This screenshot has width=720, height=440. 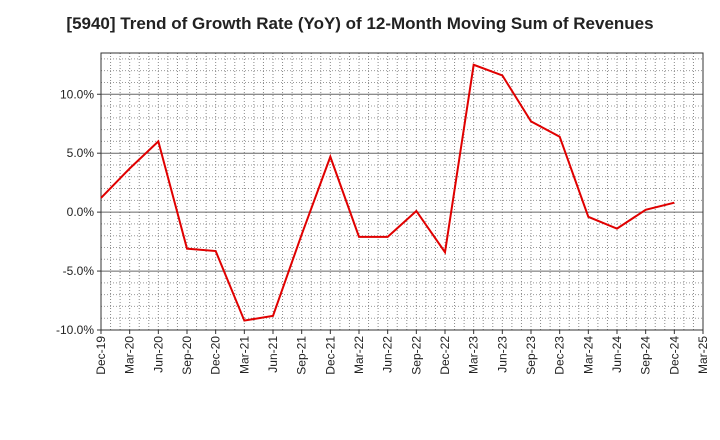 What do you see at coordinates (359, 355) in the screenshot?
I see `x-tick-label: Mar-22` at bounding box center [359, 355].